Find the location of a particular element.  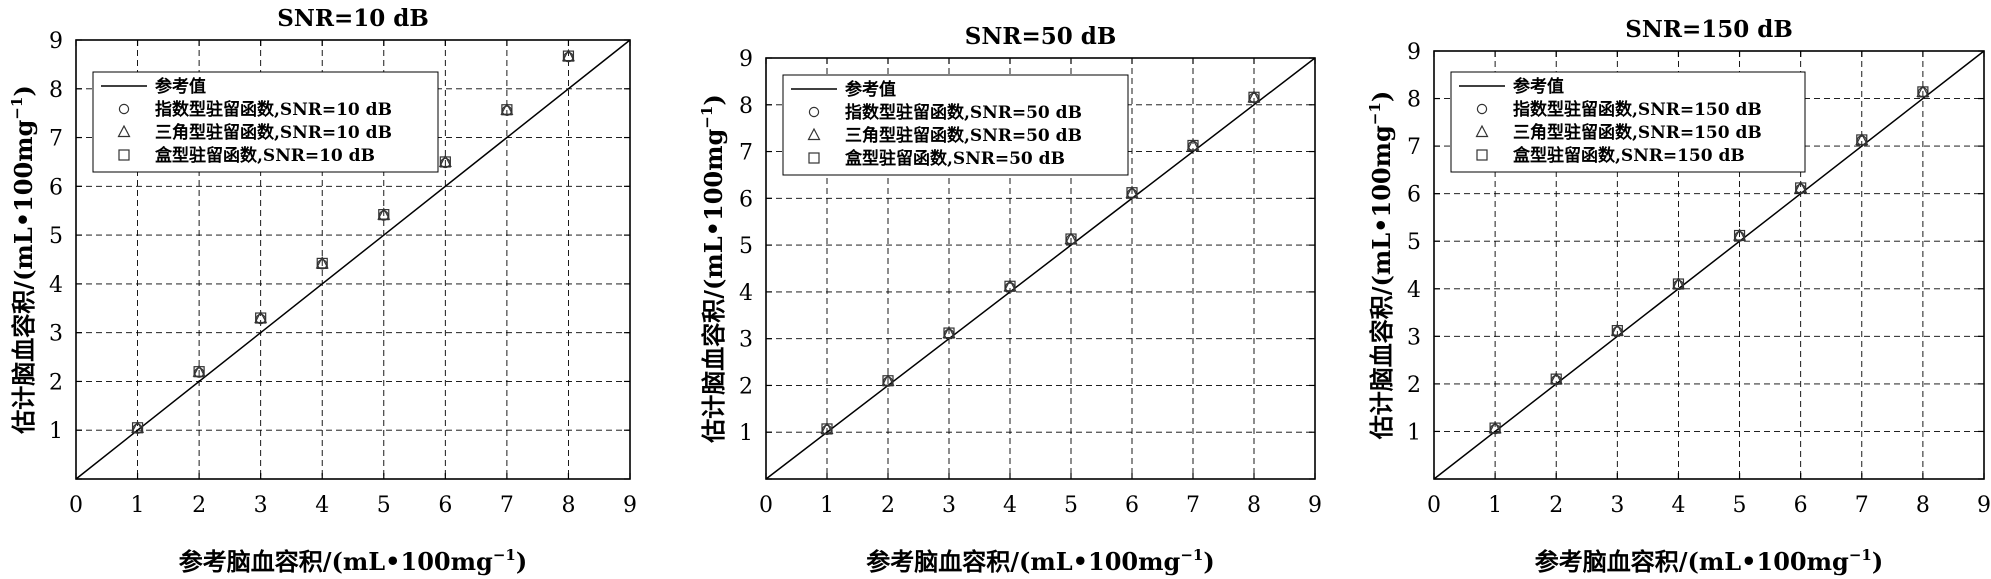

legend-label: 指数型驻留函数,SNR=10 dB is located at coordinates (273, 109).